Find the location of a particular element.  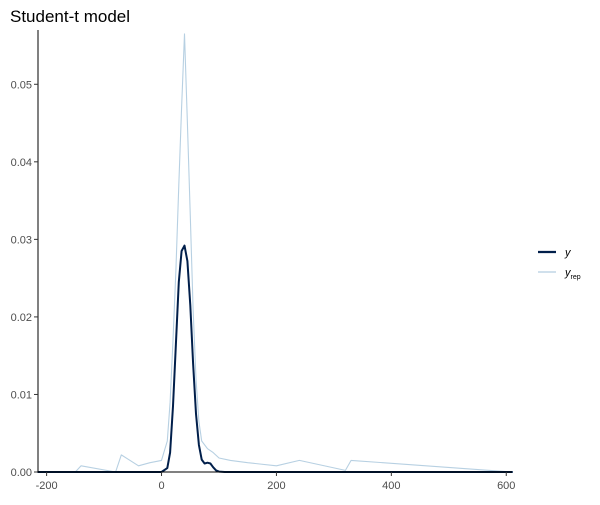

x-tick-label: 200 is located at coordinates (276, 486).